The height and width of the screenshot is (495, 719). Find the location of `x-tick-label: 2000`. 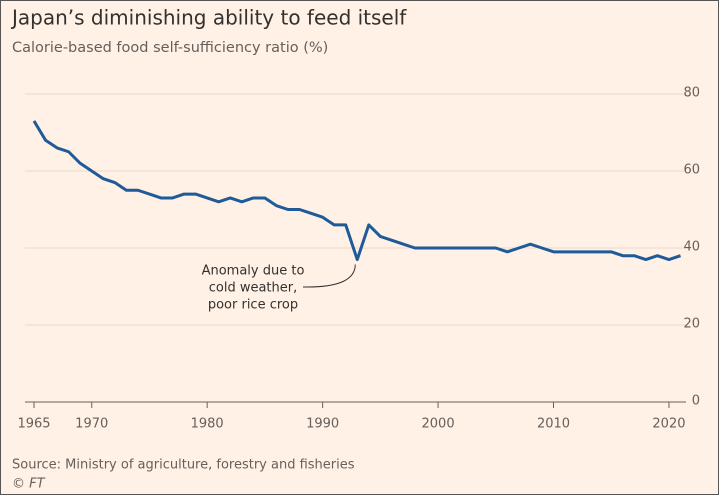

x-tick-label: 2000 is located at coordinates (438, 424).